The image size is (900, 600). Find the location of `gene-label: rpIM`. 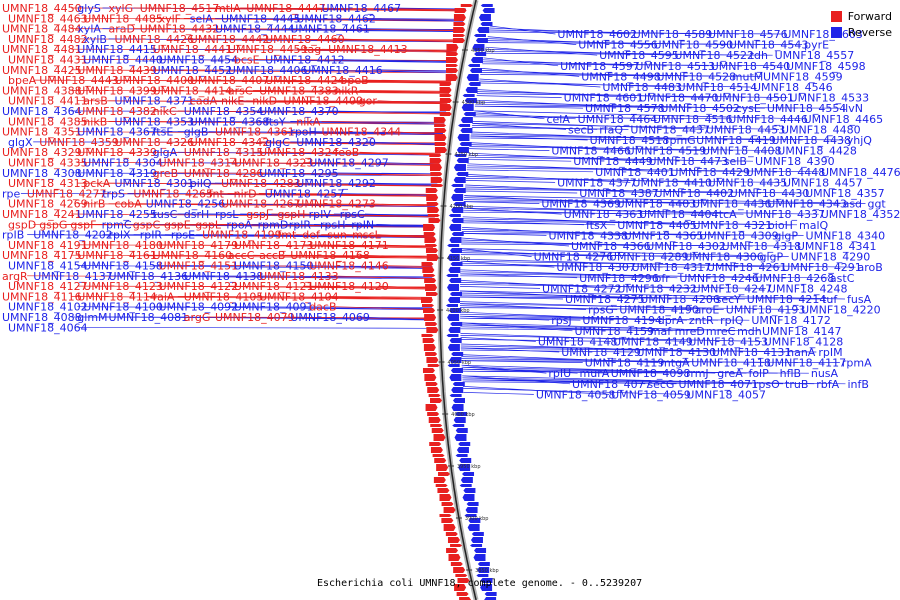

gene-label: rpIM is located at coordinates (830, 352).